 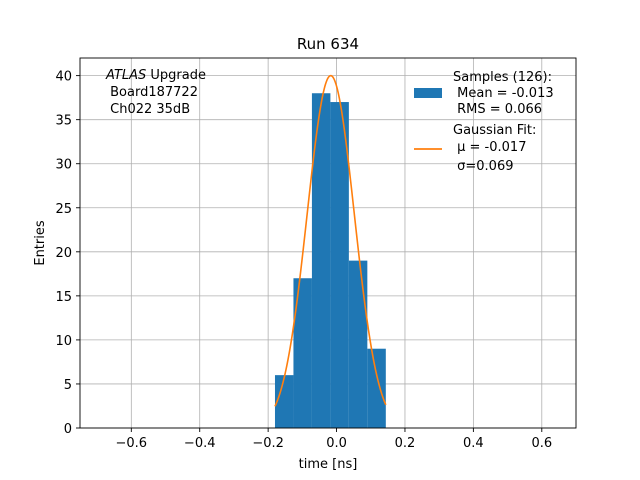 What do you see at coordinates (125, 75) in the screenshot?
I see `annotation-italic: ATLAS` at bounding box center [125, 75].